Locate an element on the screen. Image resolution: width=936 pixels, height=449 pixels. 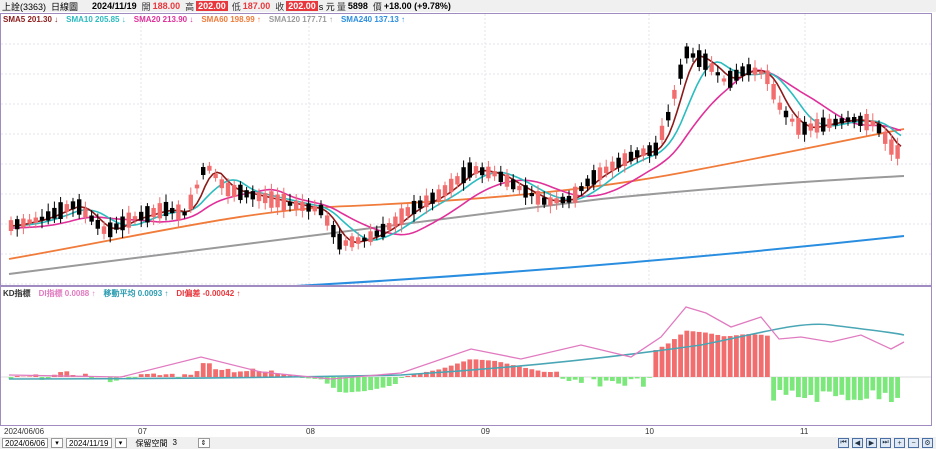
ma-legend-item-4: SMA120 177.71 ↑ is located at coordinates (300, 19).